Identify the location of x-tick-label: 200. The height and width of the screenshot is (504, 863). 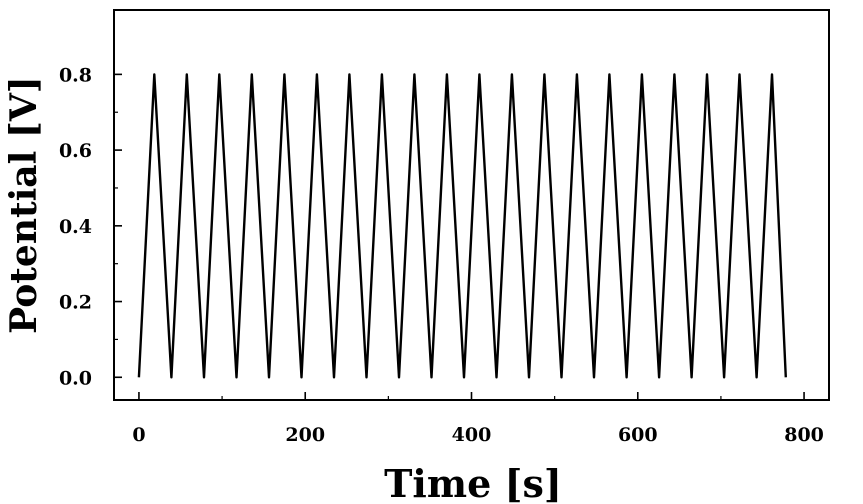
(305, 435).